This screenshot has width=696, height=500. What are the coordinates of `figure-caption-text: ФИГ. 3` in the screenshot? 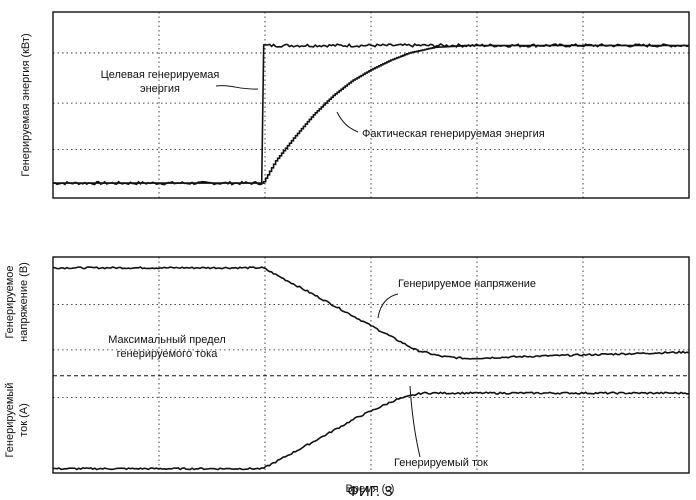 It's located at (369, 491).